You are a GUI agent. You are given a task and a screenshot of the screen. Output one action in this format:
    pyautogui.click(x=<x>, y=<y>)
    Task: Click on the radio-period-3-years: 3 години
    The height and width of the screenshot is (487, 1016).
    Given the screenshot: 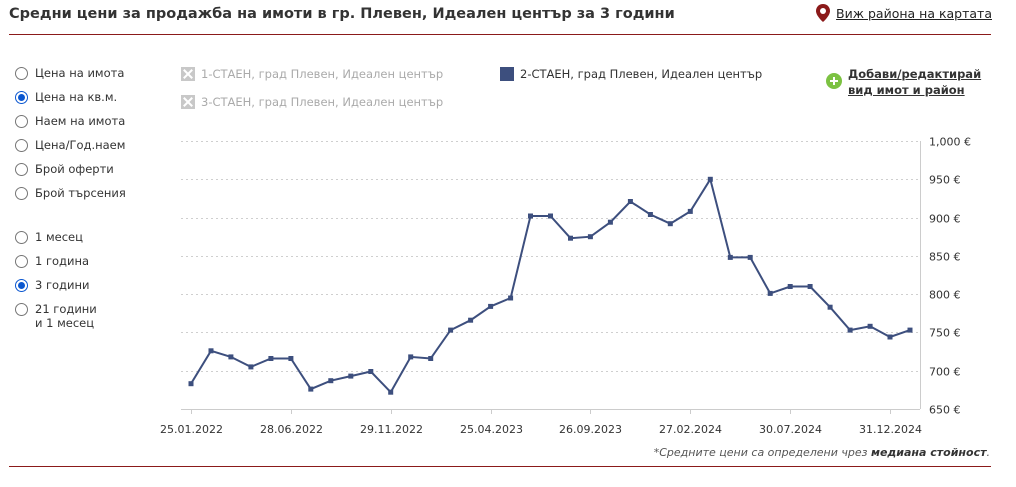 What is the action you would take?
    pyautogui.click(x=70, y=290)
    